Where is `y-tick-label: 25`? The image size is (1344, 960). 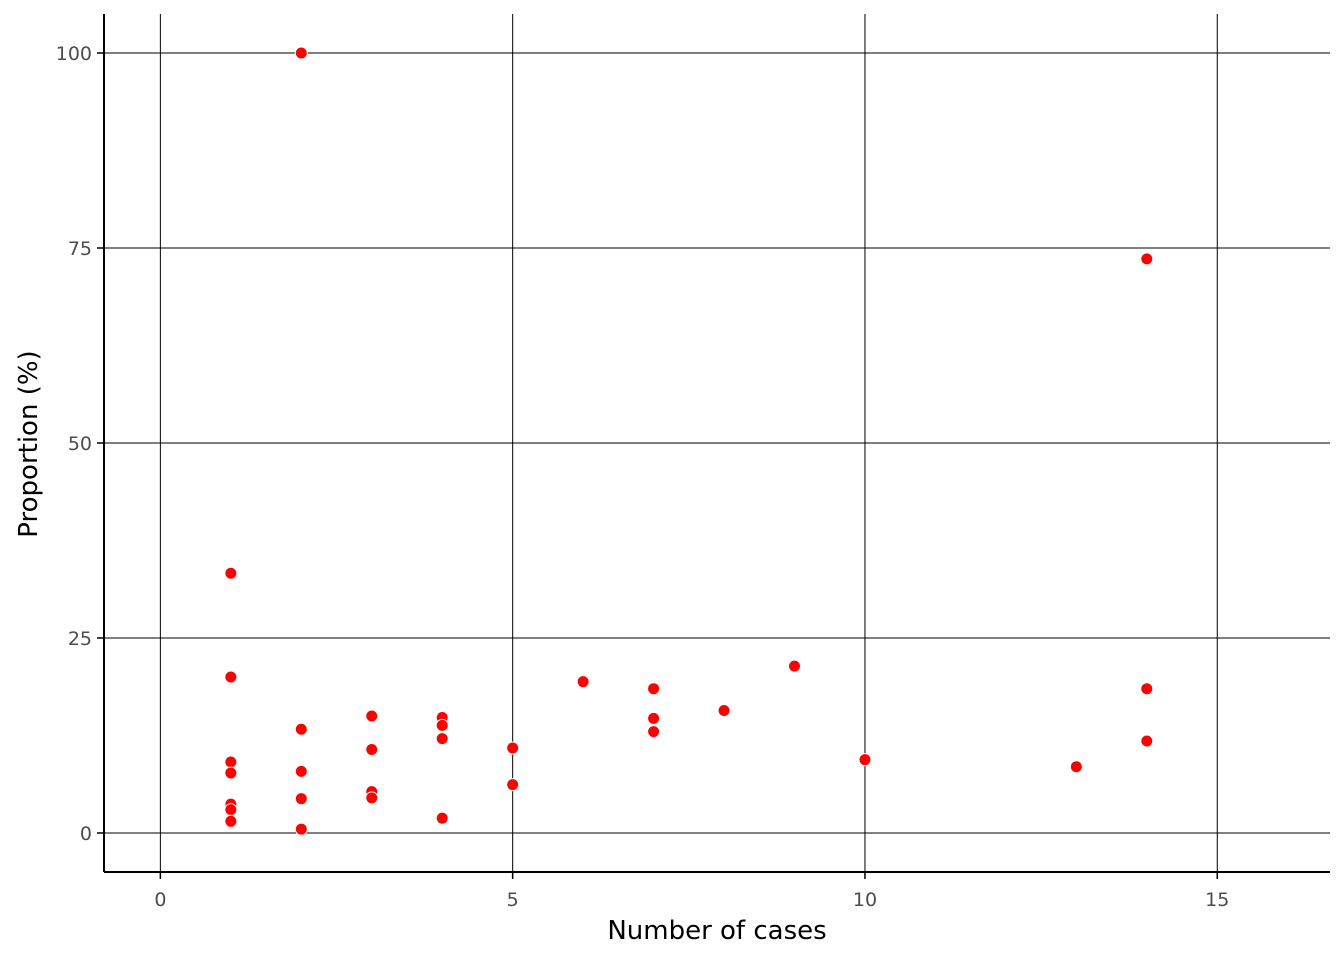 y-tick-label: 25 is located at coordinates (80, 639).